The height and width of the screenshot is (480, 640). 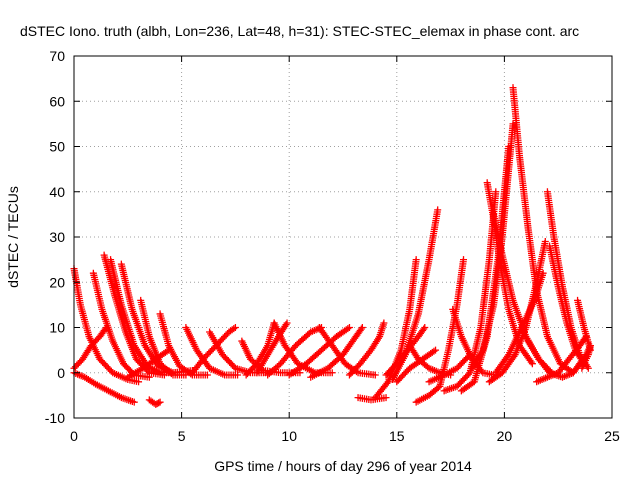 What do you see at coordinates (612, 436) in the screenshot?
I see `x-tick-label: 25` at bounding box center [612, 436].